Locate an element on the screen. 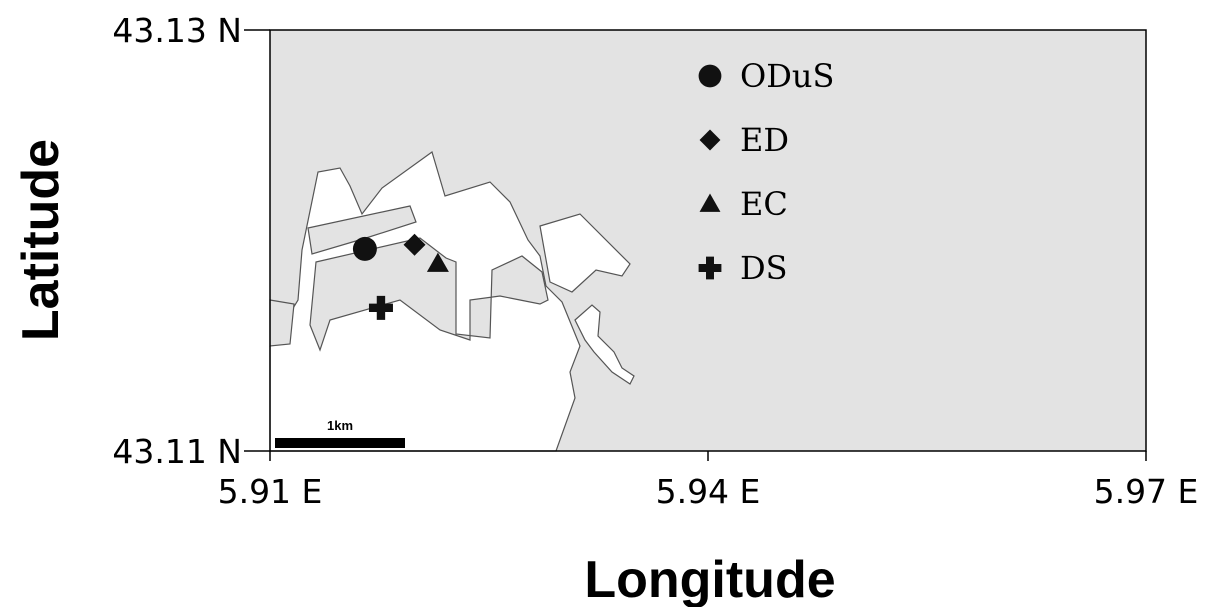 This screenshot has height=607, width=1221. island is located at coordinates (585, 253).